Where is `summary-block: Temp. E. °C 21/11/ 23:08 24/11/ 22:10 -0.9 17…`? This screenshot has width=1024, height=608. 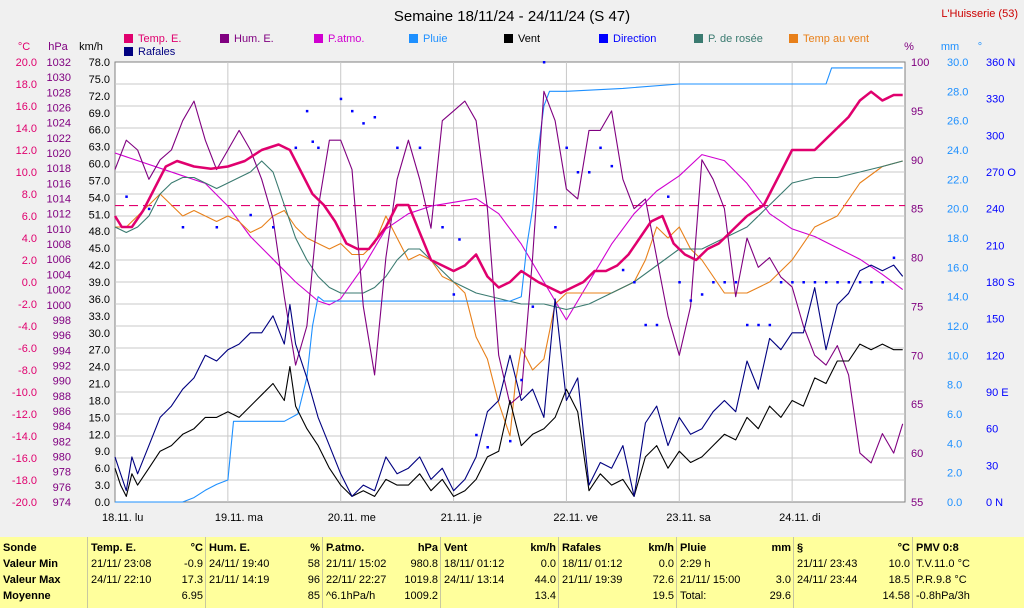 summary-block: Temp. E. °C 21/11/ 23:08 24/11/ 22:10 -0.9 17… is located at coordinates (149, 573).